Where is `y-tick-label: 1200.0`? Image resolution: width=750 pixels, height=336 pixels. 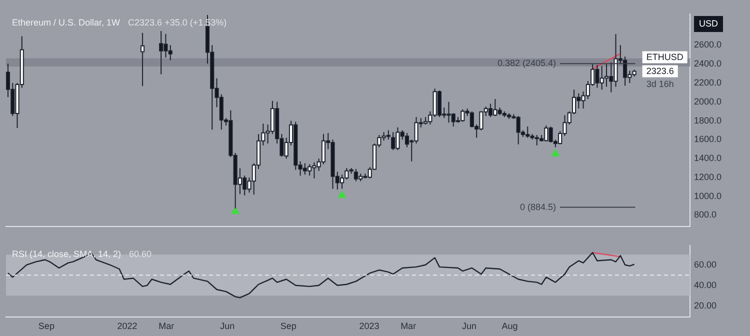 y-tick-label: 1200.0 is located at coordinates (708, 177).